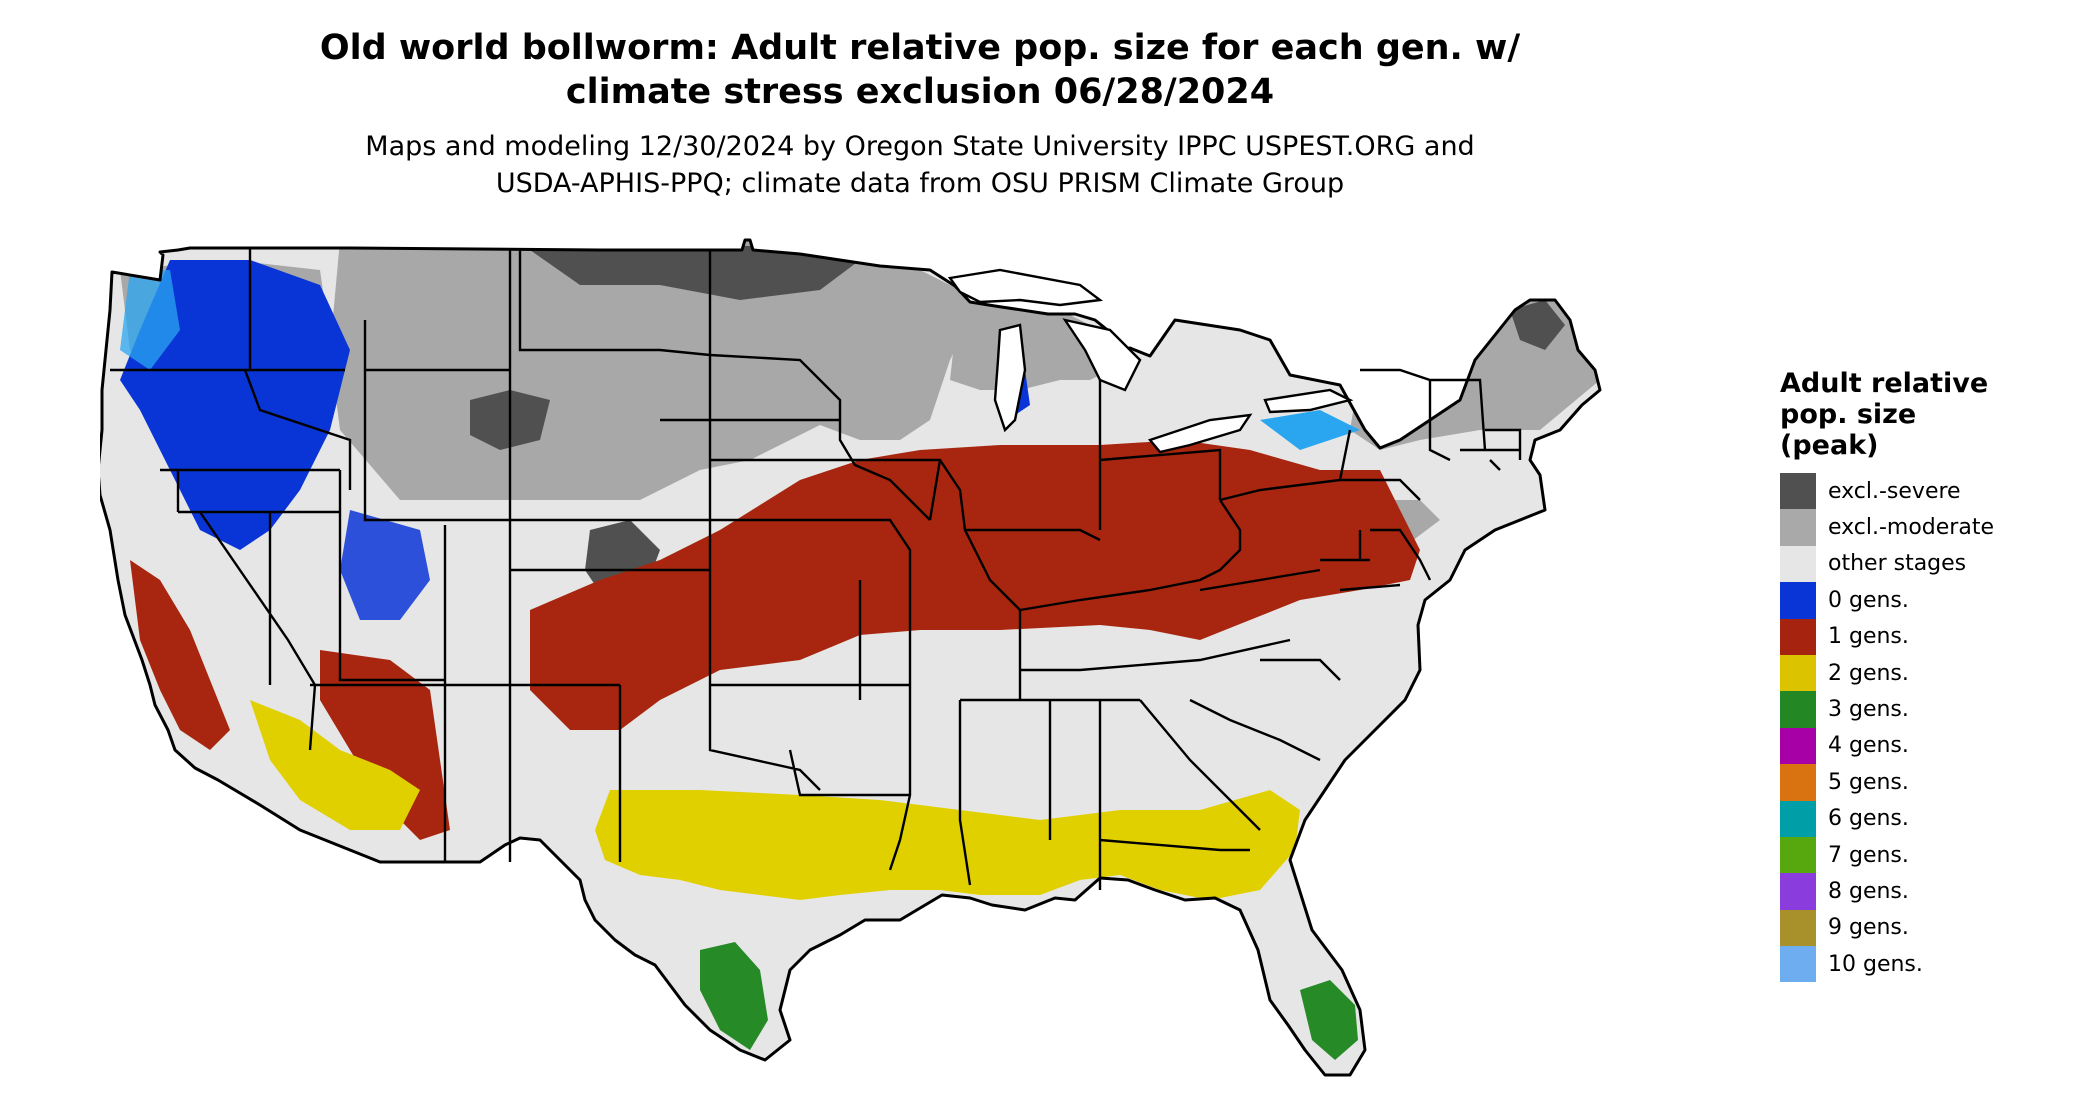 This screenshot has width=2100, height=1116. Describe the element at coordinates (734, 996) in the screenshot. I see `region-3gens-south-texas` at that location.